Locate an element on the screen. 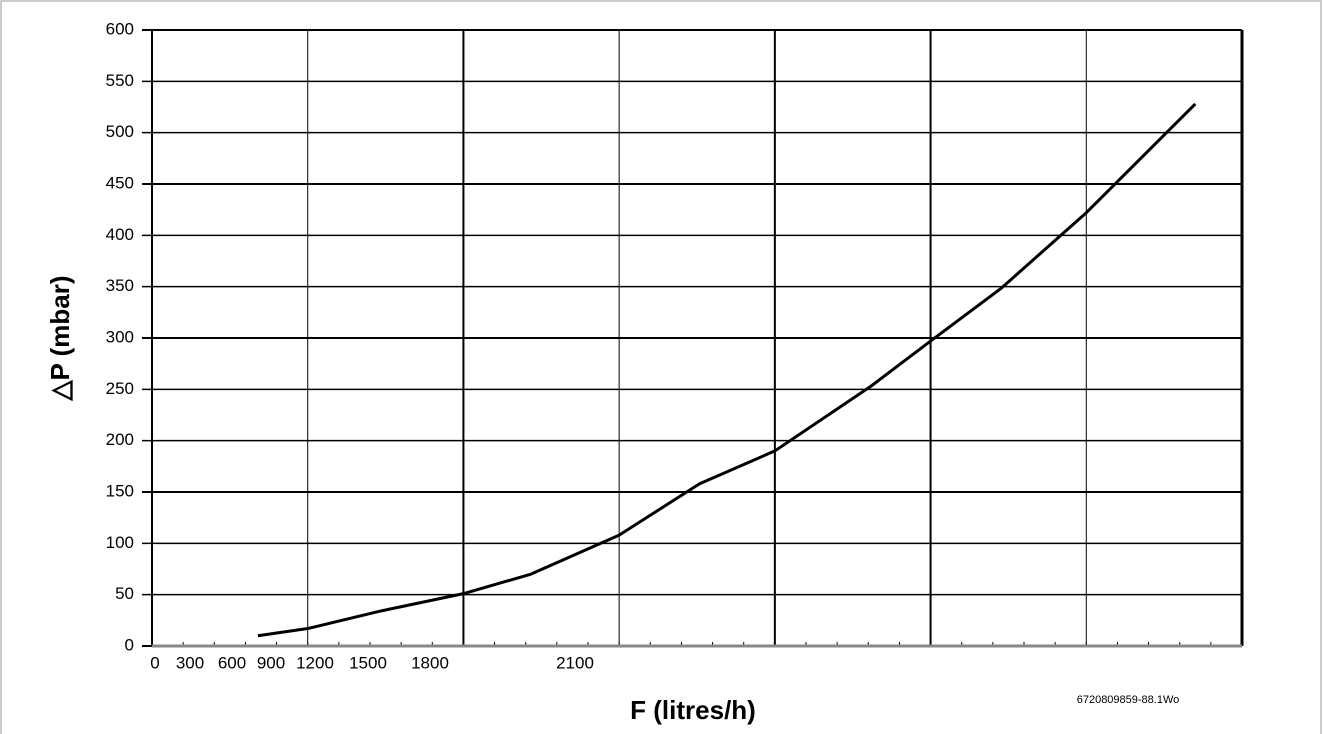 This screenshot has height=734, width=1323. x-axis-label: F (litres/h) is located at coordinates (693, 710).